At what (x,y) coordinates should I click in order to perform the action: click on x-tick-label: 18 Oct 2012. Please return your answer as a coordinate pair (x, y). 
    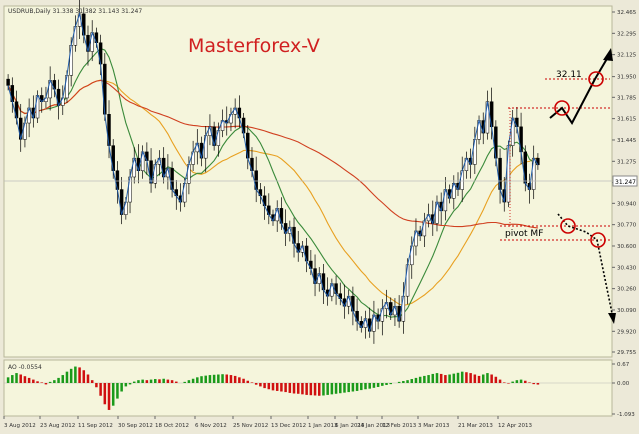
    Looking at the image, I should click on (172, 426).